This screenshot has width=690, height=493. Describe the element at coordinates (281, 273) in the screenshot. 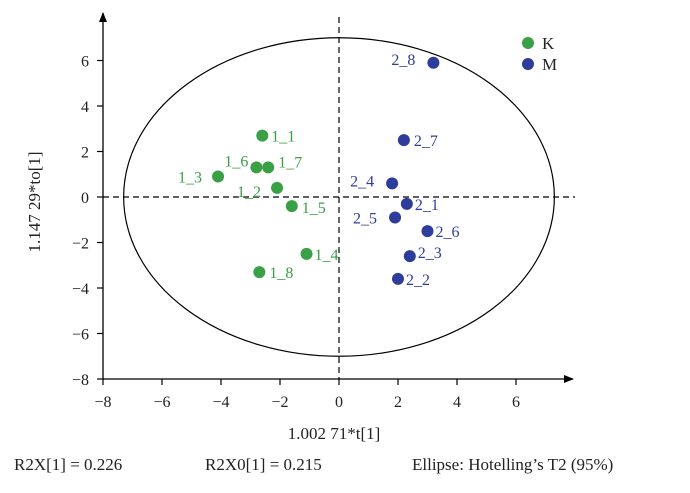

I see `point-label: 1_8` at that location.